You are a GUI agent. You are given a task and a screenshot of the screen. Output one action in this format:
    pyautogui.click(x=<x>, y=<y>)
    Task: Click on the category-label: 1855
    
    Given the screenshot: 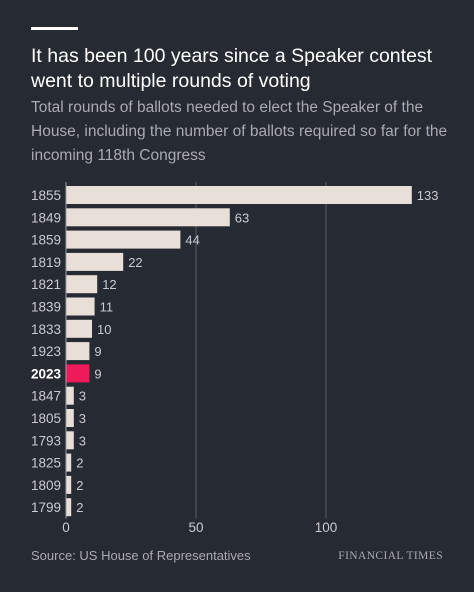 What is the action you would take?
    pyautogui.click(x=46, y=195)
    